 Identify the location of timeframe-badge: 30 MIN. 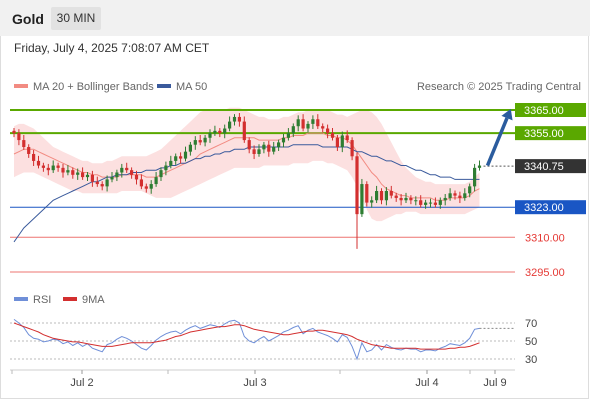
(76, 18).